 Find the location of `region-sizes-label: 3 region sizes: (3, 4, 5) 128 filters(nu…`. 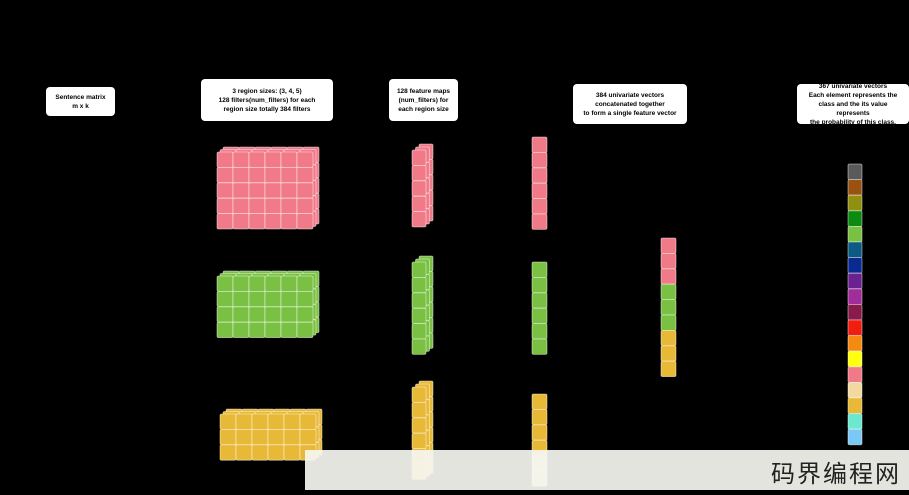

region-sizes-label: 3 region sizes: (3, 4, 5) 128 filters(nu… is located at coordinates (267, 100).